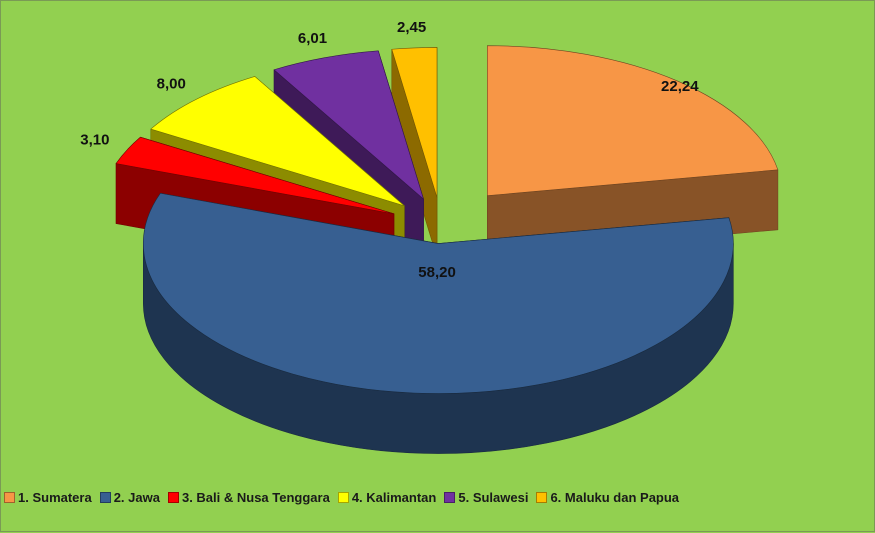 This screenshot has width=875, height=533. Describe the element at coordinates (171, 84) in the screenshot. I see `data-label-4: 8,00` at that location.